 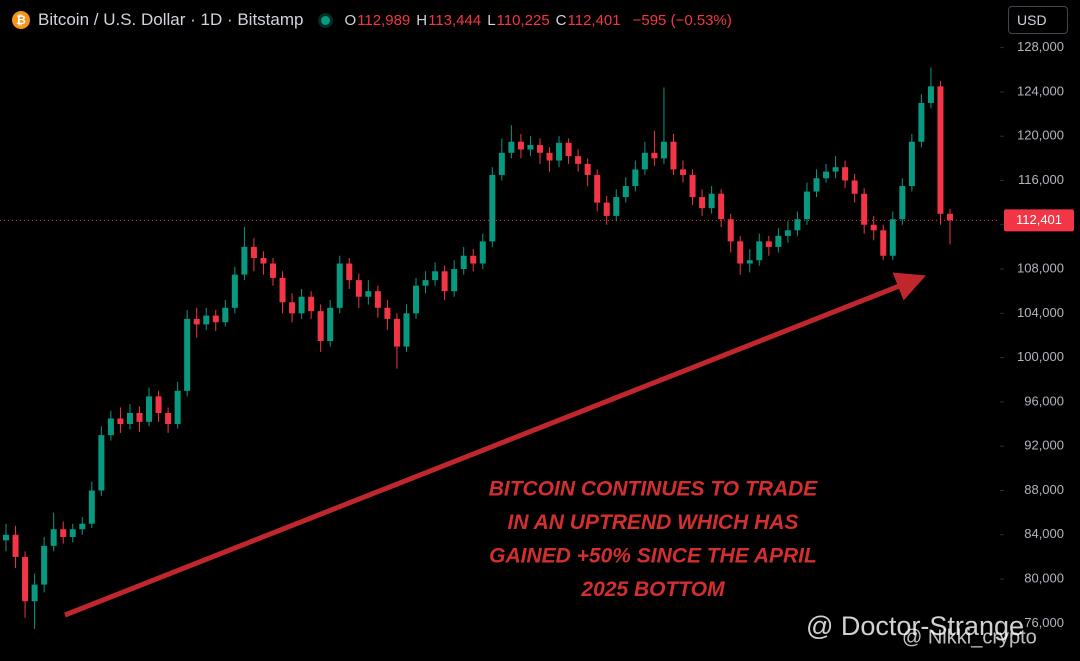 What do you see at coordinates (654, 489) in the screenshot?
I see `annotation-line: BITCOIN CONTINUES TO TRADE` at bounding box center [654, 489].